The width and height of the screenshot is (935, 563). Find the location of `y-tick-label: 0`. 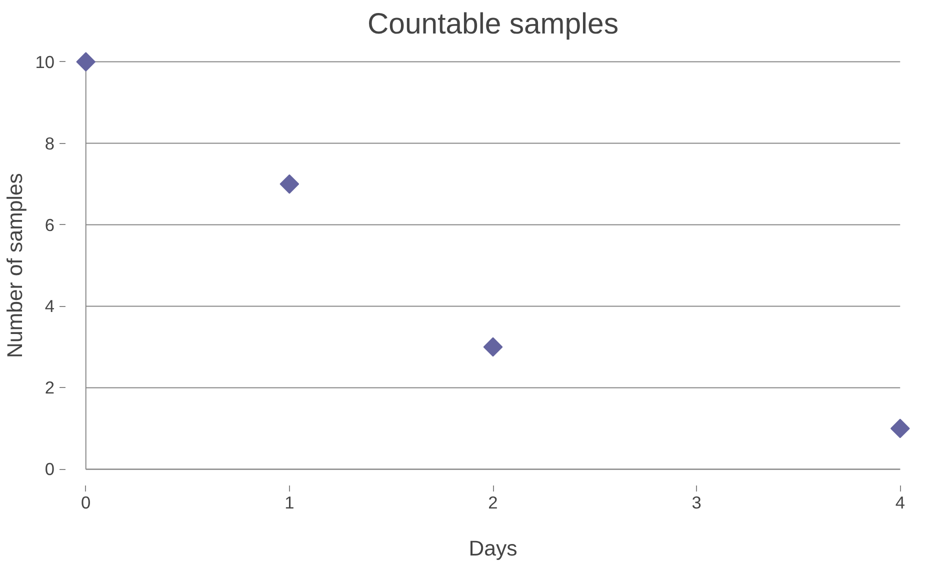

y-tick-label: 0 is located at coordinates (49, 469).